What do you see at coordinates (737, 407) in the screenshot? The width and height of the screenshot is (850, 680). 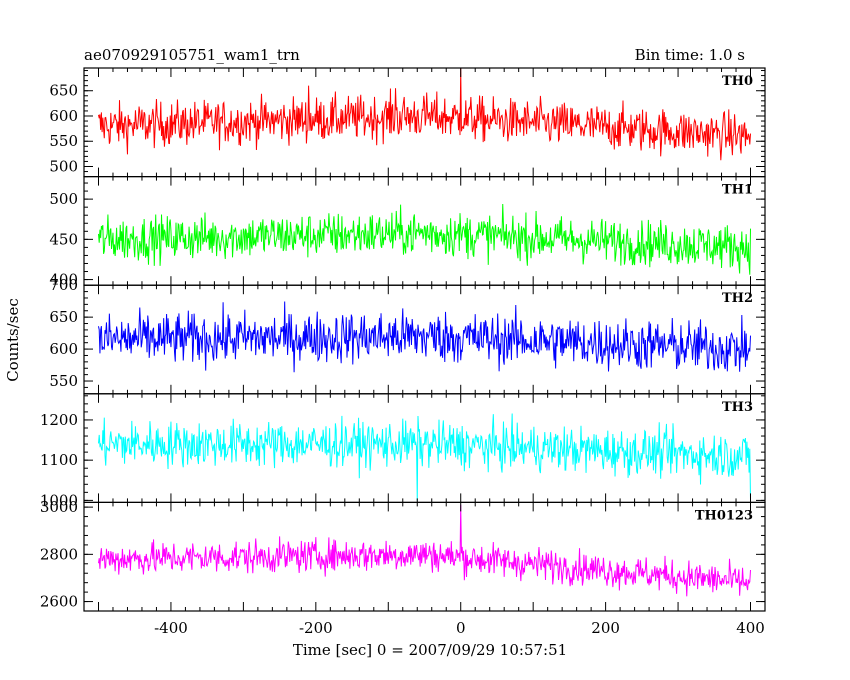 I see `series-name-th3: TH3` at bounding box center [737, 407].